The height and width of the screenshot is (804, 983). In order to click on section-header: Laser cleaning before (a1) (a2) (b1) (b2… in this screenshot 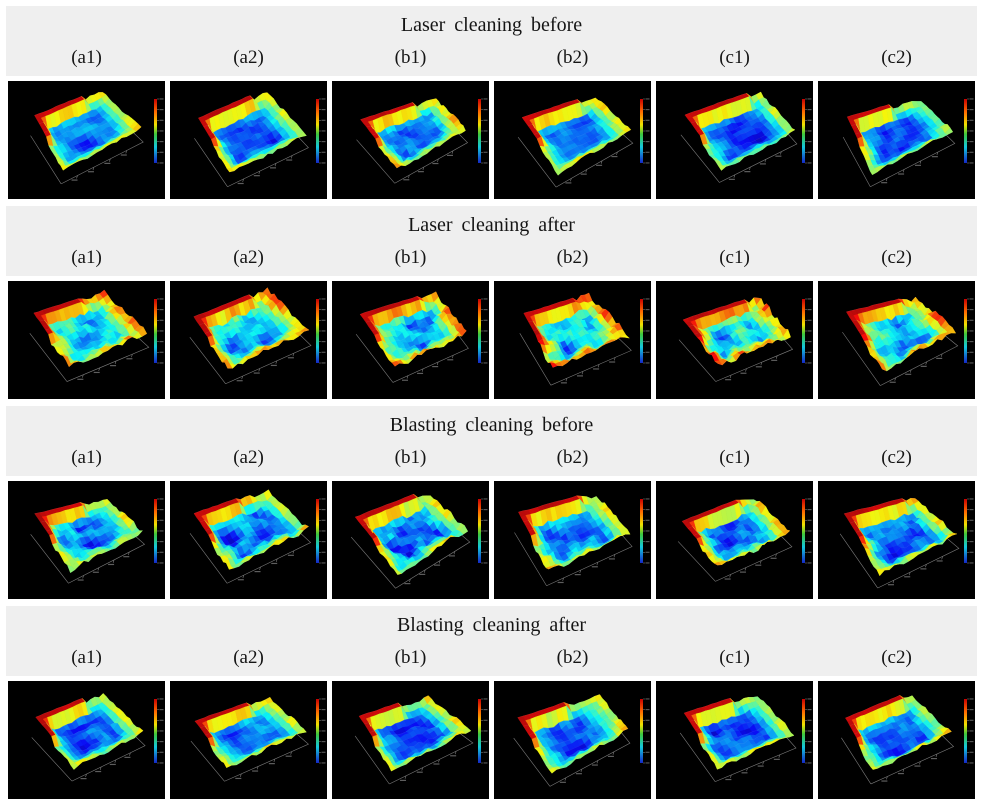, I will do `click(491, 41)`.